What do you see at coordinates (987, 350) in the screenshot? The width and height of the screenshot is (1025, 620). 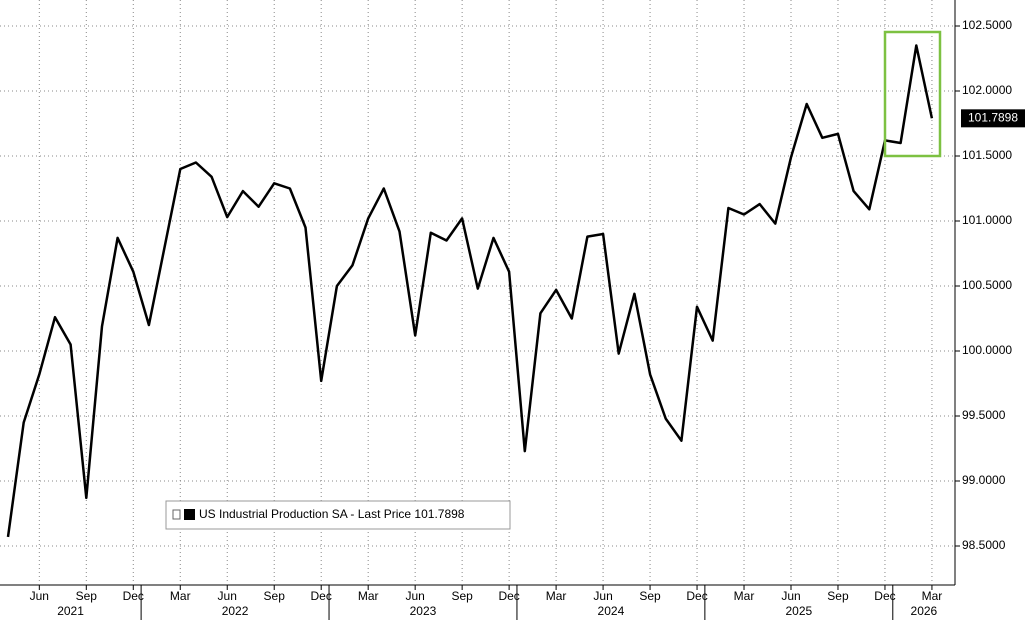 I see `y-tick-label: 100.0000` at bounding box center [987, 350].